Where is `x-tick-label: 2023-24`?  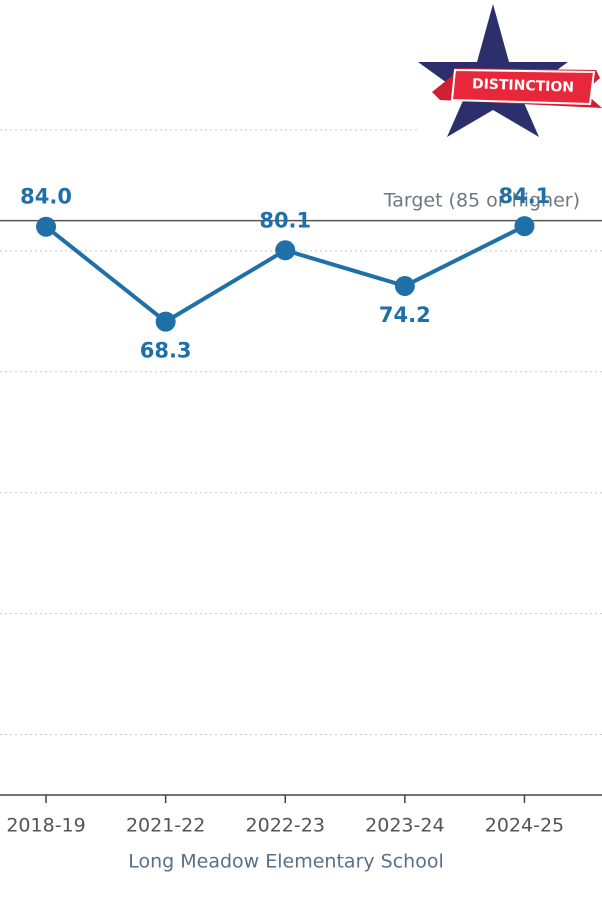
x-tick-label: 2023-24 is located at coordinates (404, 826).